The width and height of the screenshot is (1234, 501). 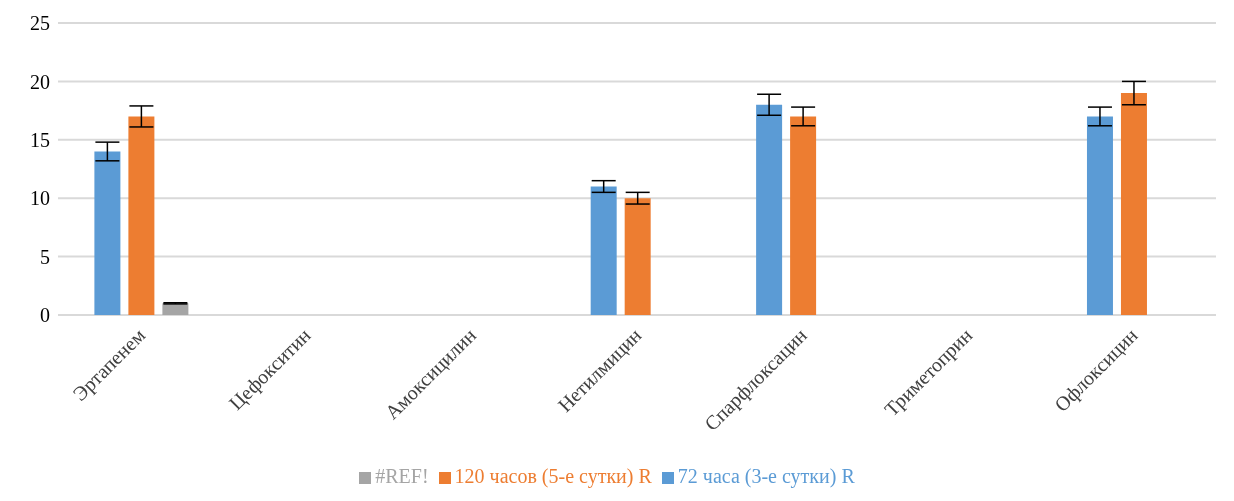 What do you see at coordinates (553, 476) in the screenshot?
I see `legend-label: 120 часов (5-е сутки) R` at bounding box center [553, 476].